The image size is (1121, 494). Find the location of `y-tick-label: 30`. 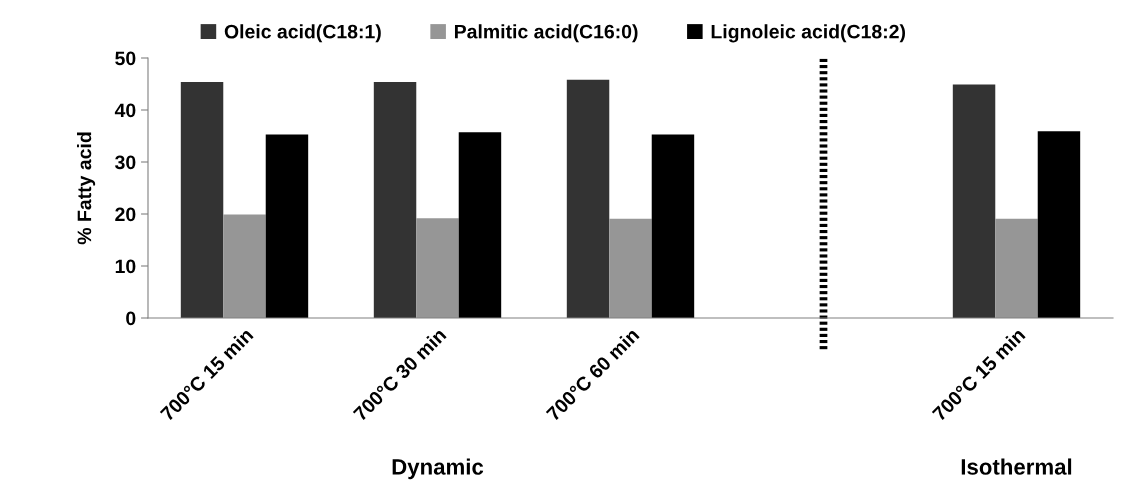

y-tick-label: 30 is located at coordinates (125, 162).